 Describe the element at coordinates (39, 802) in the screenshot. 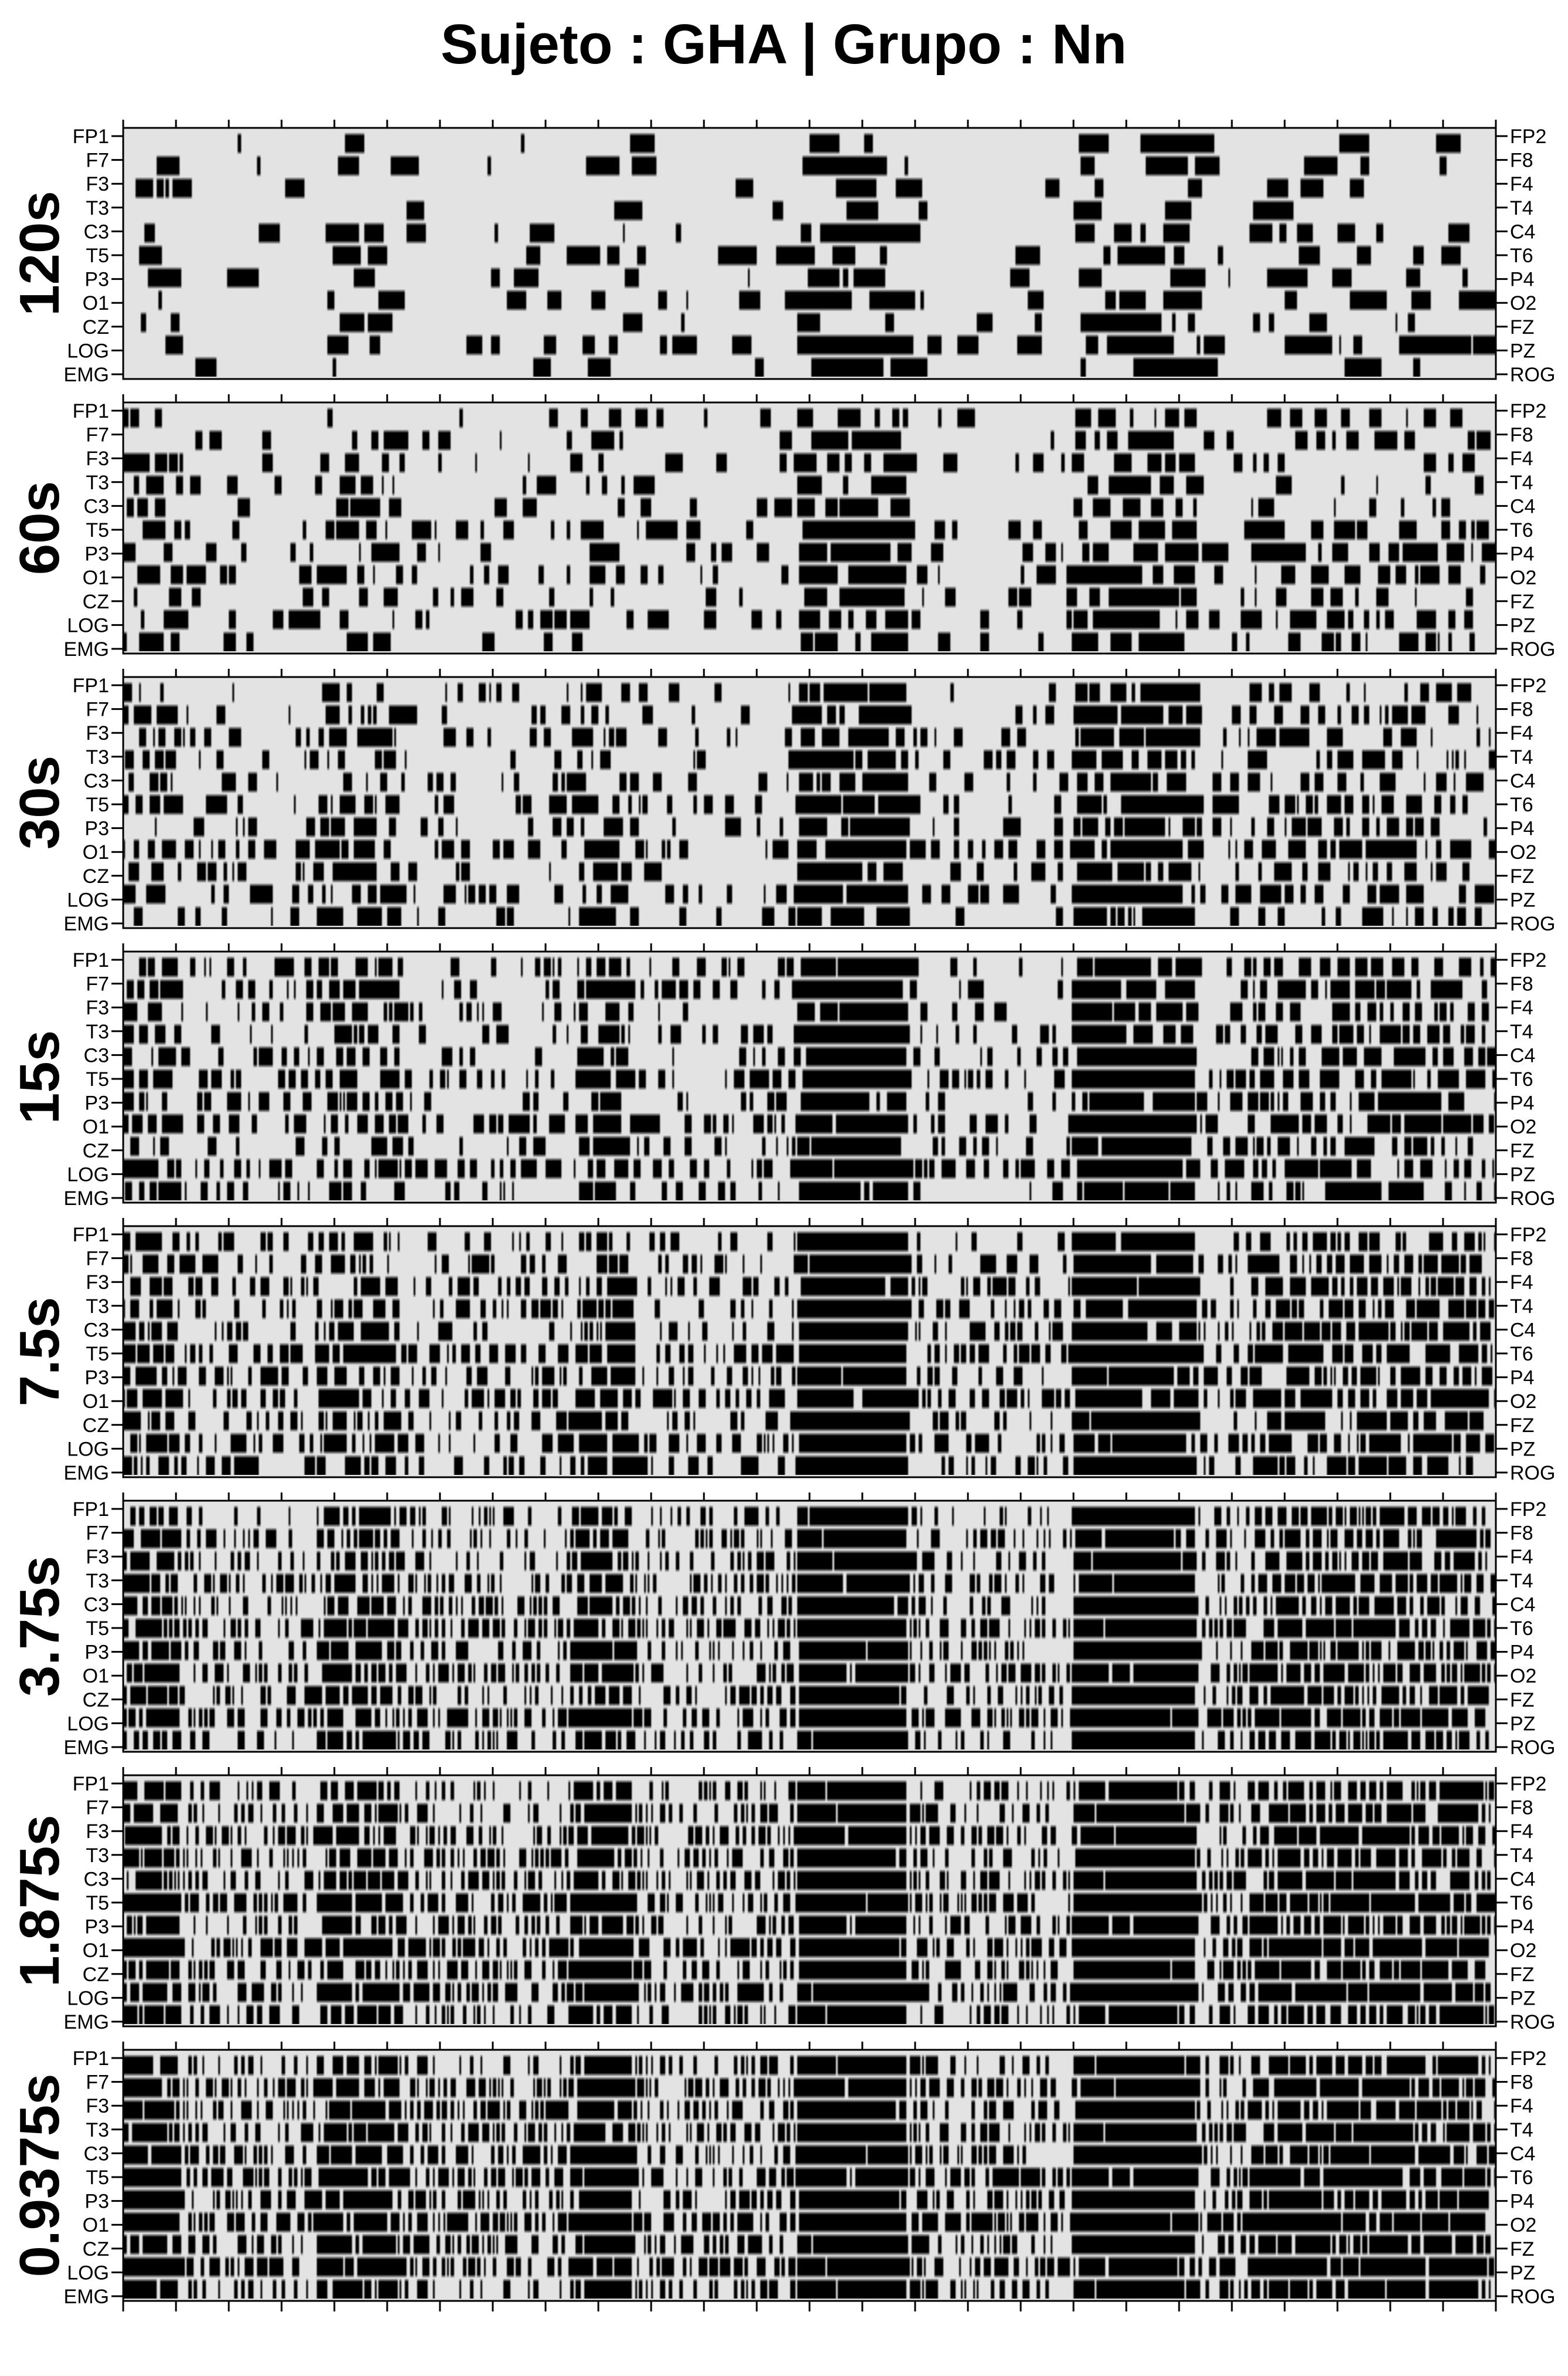

I see `window-label: 30s` at that location.